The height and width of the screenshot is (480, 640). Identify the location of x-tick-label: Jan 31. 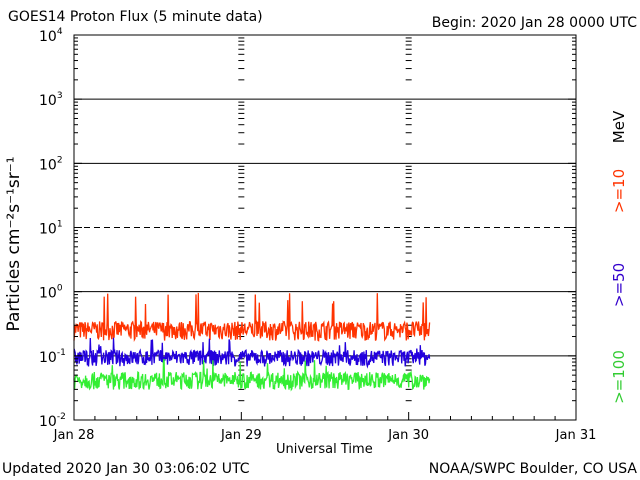
(576, 435).